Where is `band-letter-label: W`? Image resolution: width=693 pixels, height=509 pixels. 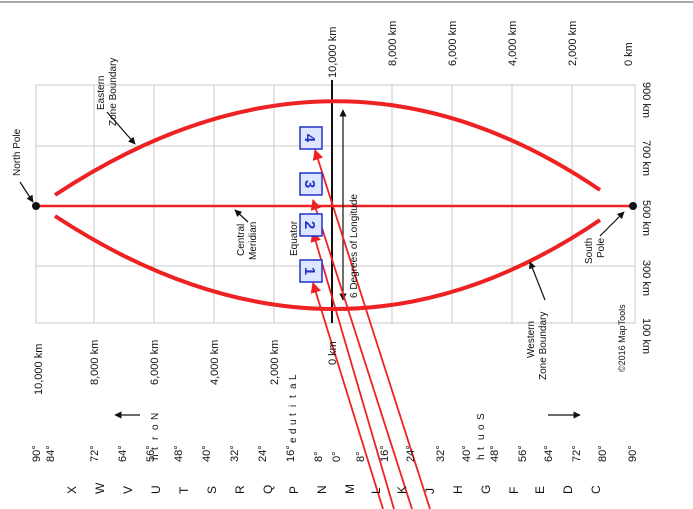
band-letter-label: W is located at coordinates (100, 488).